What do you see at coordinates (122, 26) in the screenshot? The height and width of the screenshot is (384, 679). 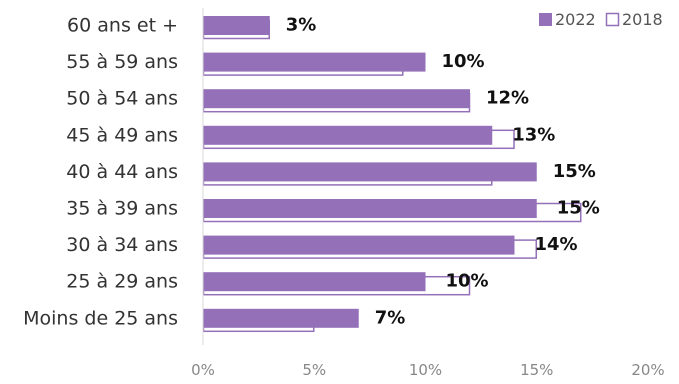 I see `category-label: 60 ans et +` at bounding box center [122, 26].